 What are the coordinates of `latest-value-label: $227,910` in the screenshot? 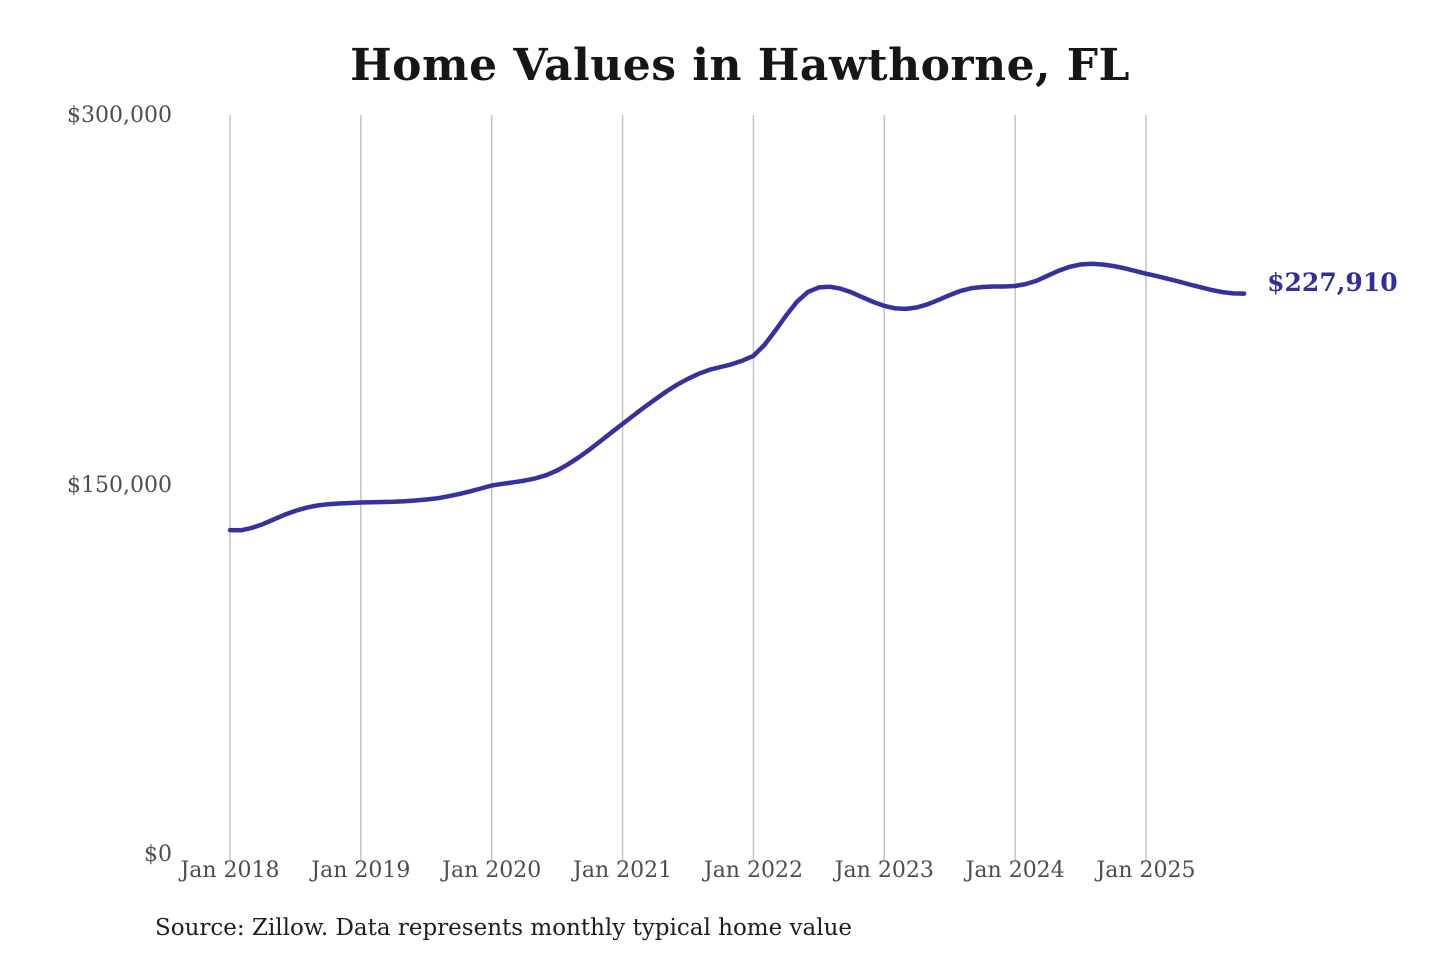 It's located at (1332, 282).